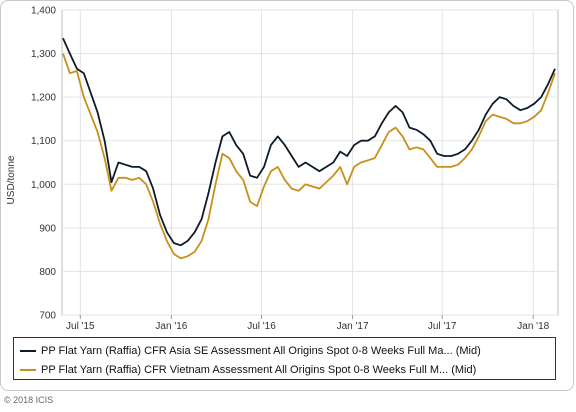 Image resolution: width=576 pixels, height=412 pixels. What do you see at coordinates (28, 369) in the screenshot?
I see `legend-swatch-vietnam` at bounding box center [28, 369].